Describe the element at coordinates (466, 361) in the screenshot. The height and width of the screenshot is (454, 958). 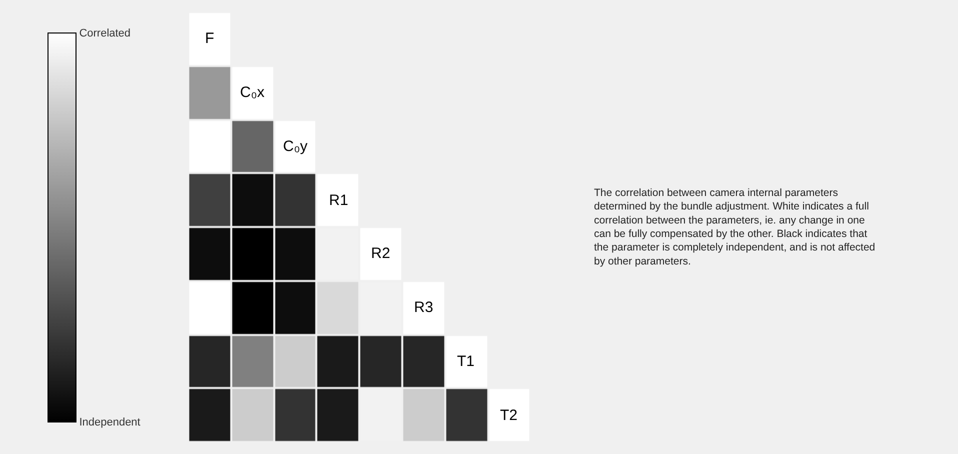
I see `data-label: T1` at that location.